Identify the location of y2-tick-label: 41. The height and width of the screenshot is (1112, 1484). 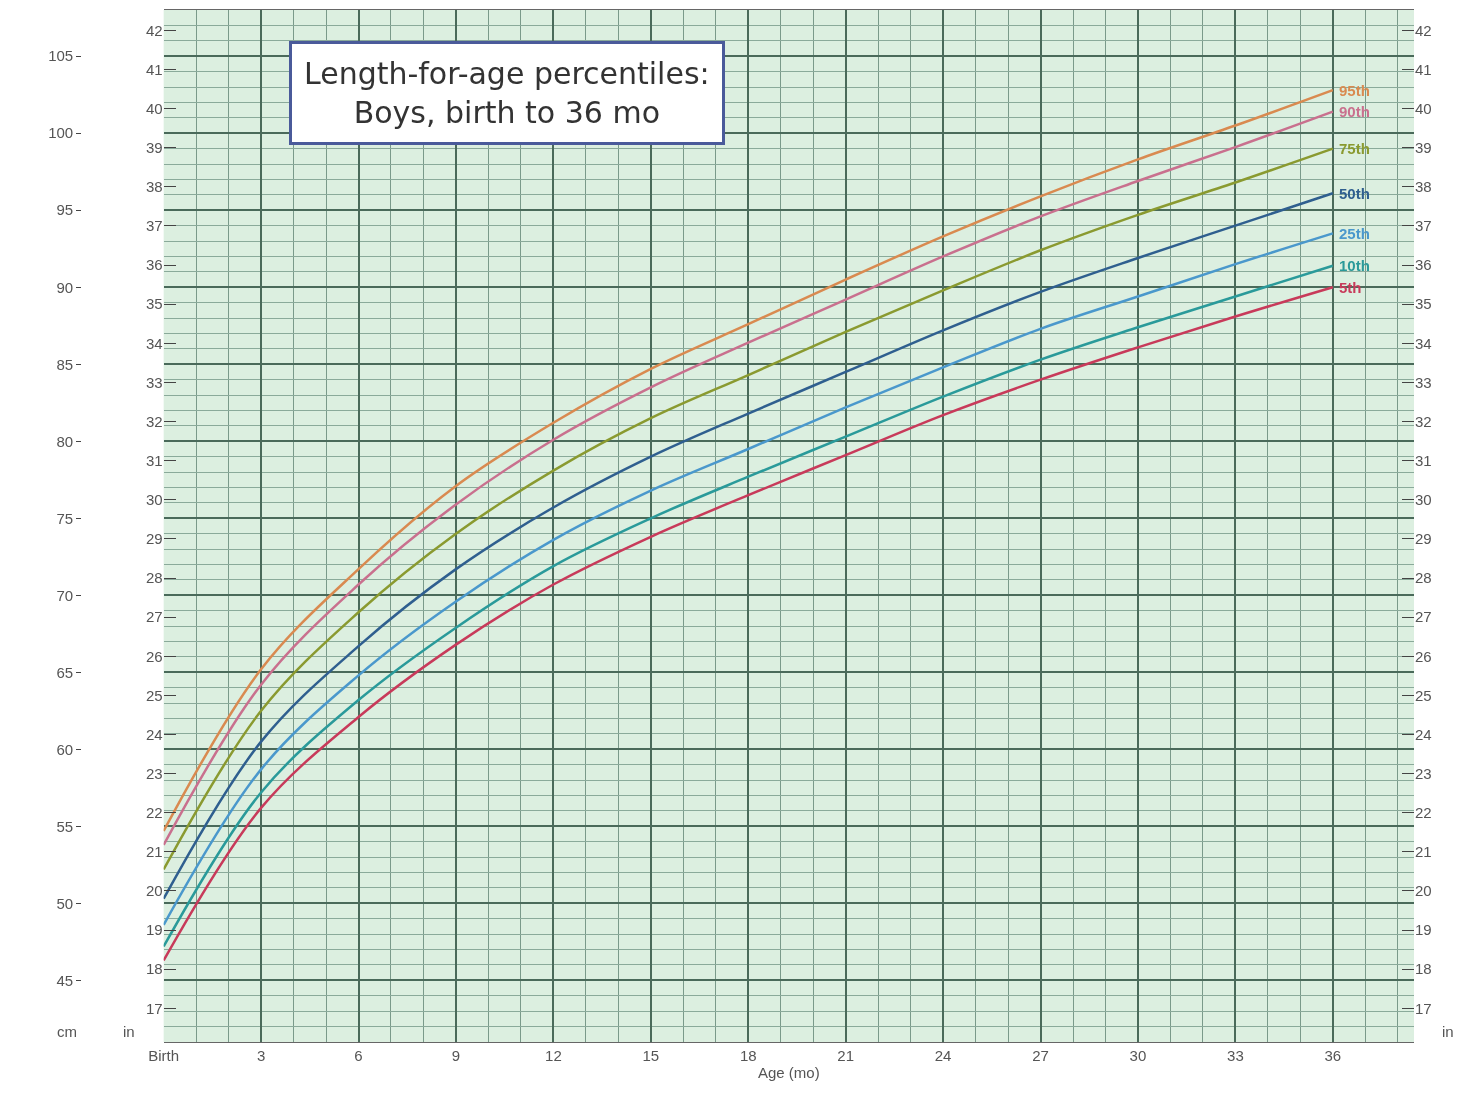
(1423, 69).